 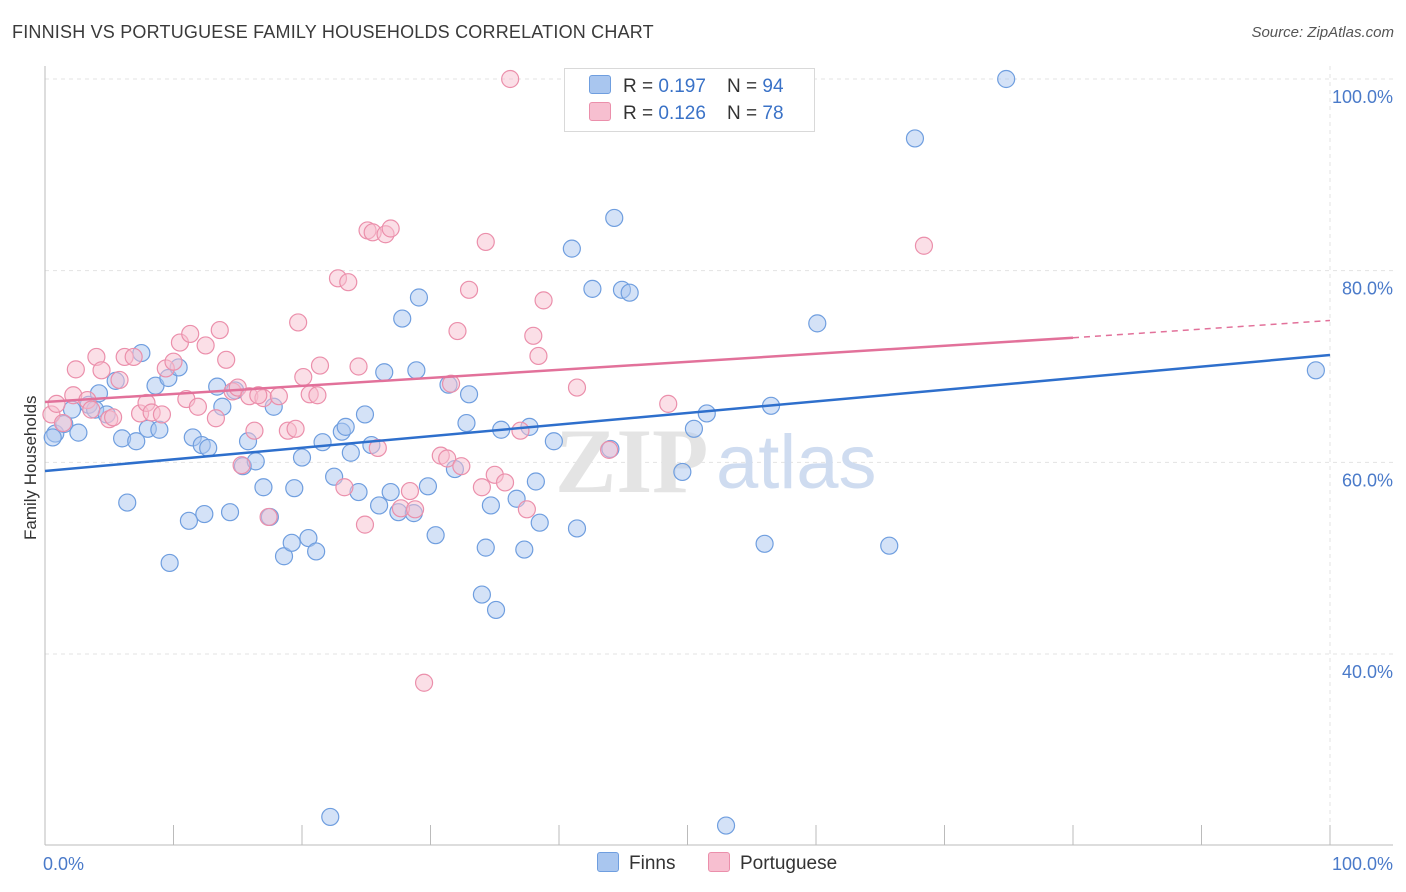 I want to click on x-tick-label-max: 100.0%, so click(x=1362, y=864).